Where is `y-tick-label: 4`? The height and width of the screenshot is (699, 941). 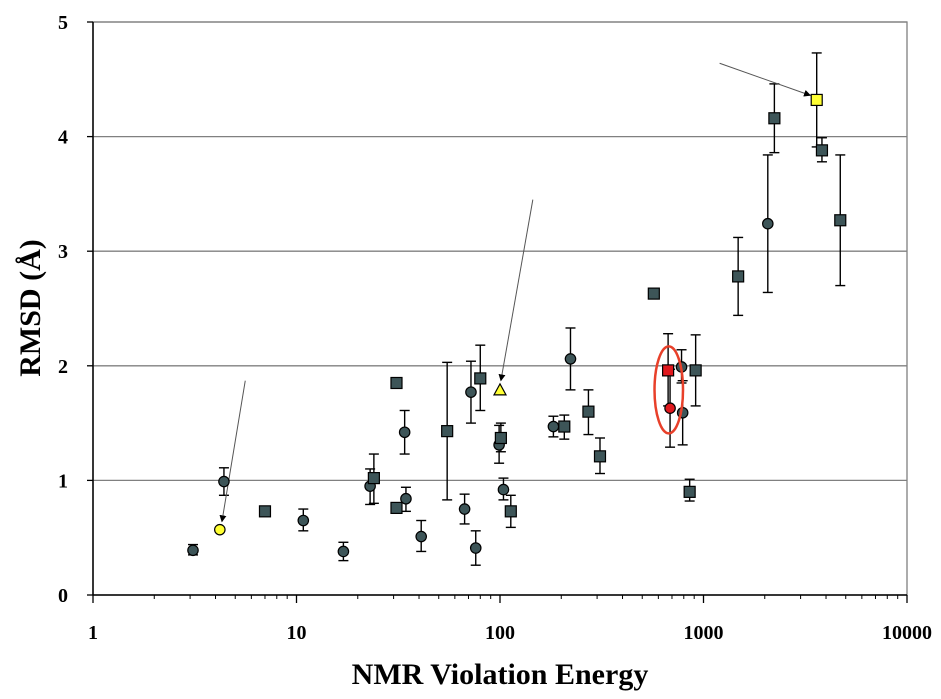 y-tick-label: 4 is located at coordinates (63, 138).